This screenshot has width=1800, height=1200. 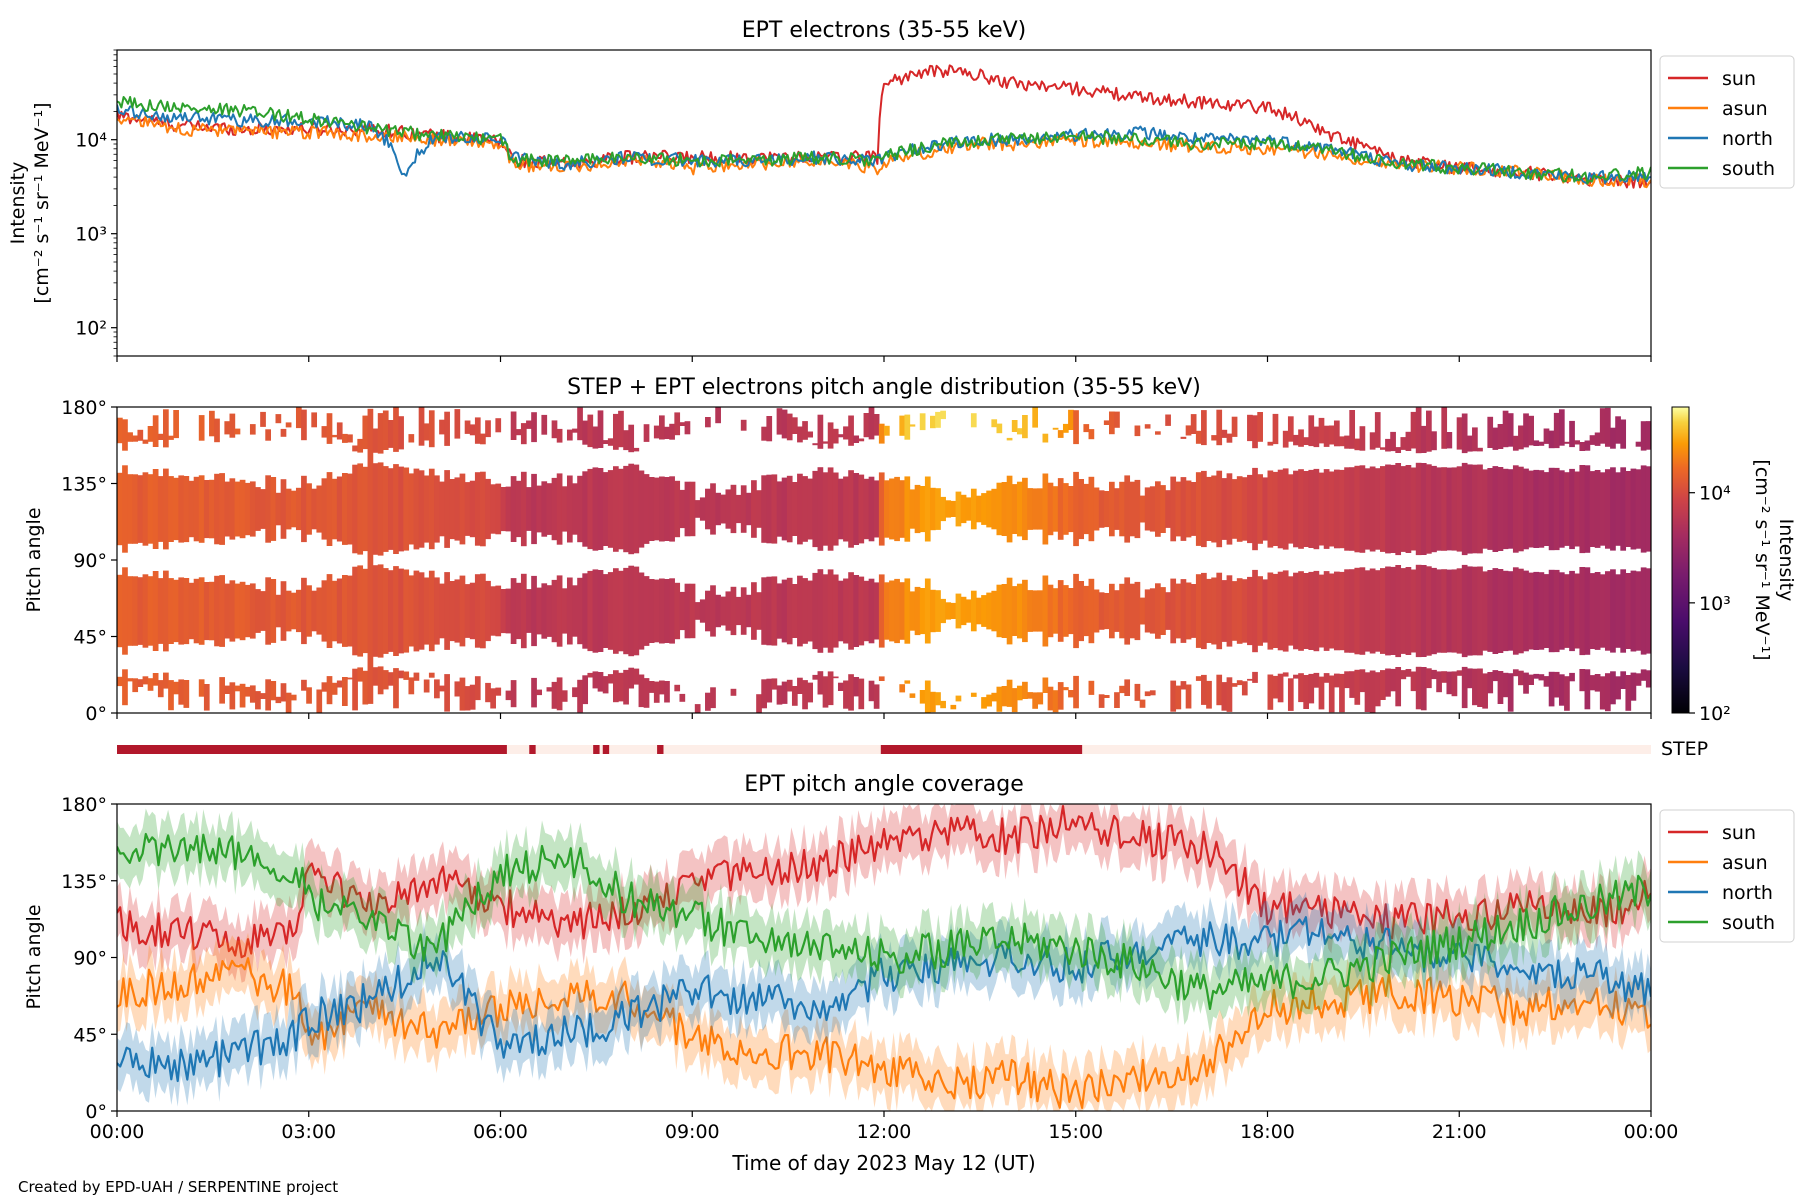 I want to click on colorbar-tick-label: 10³, so click(x=1715, y=604).